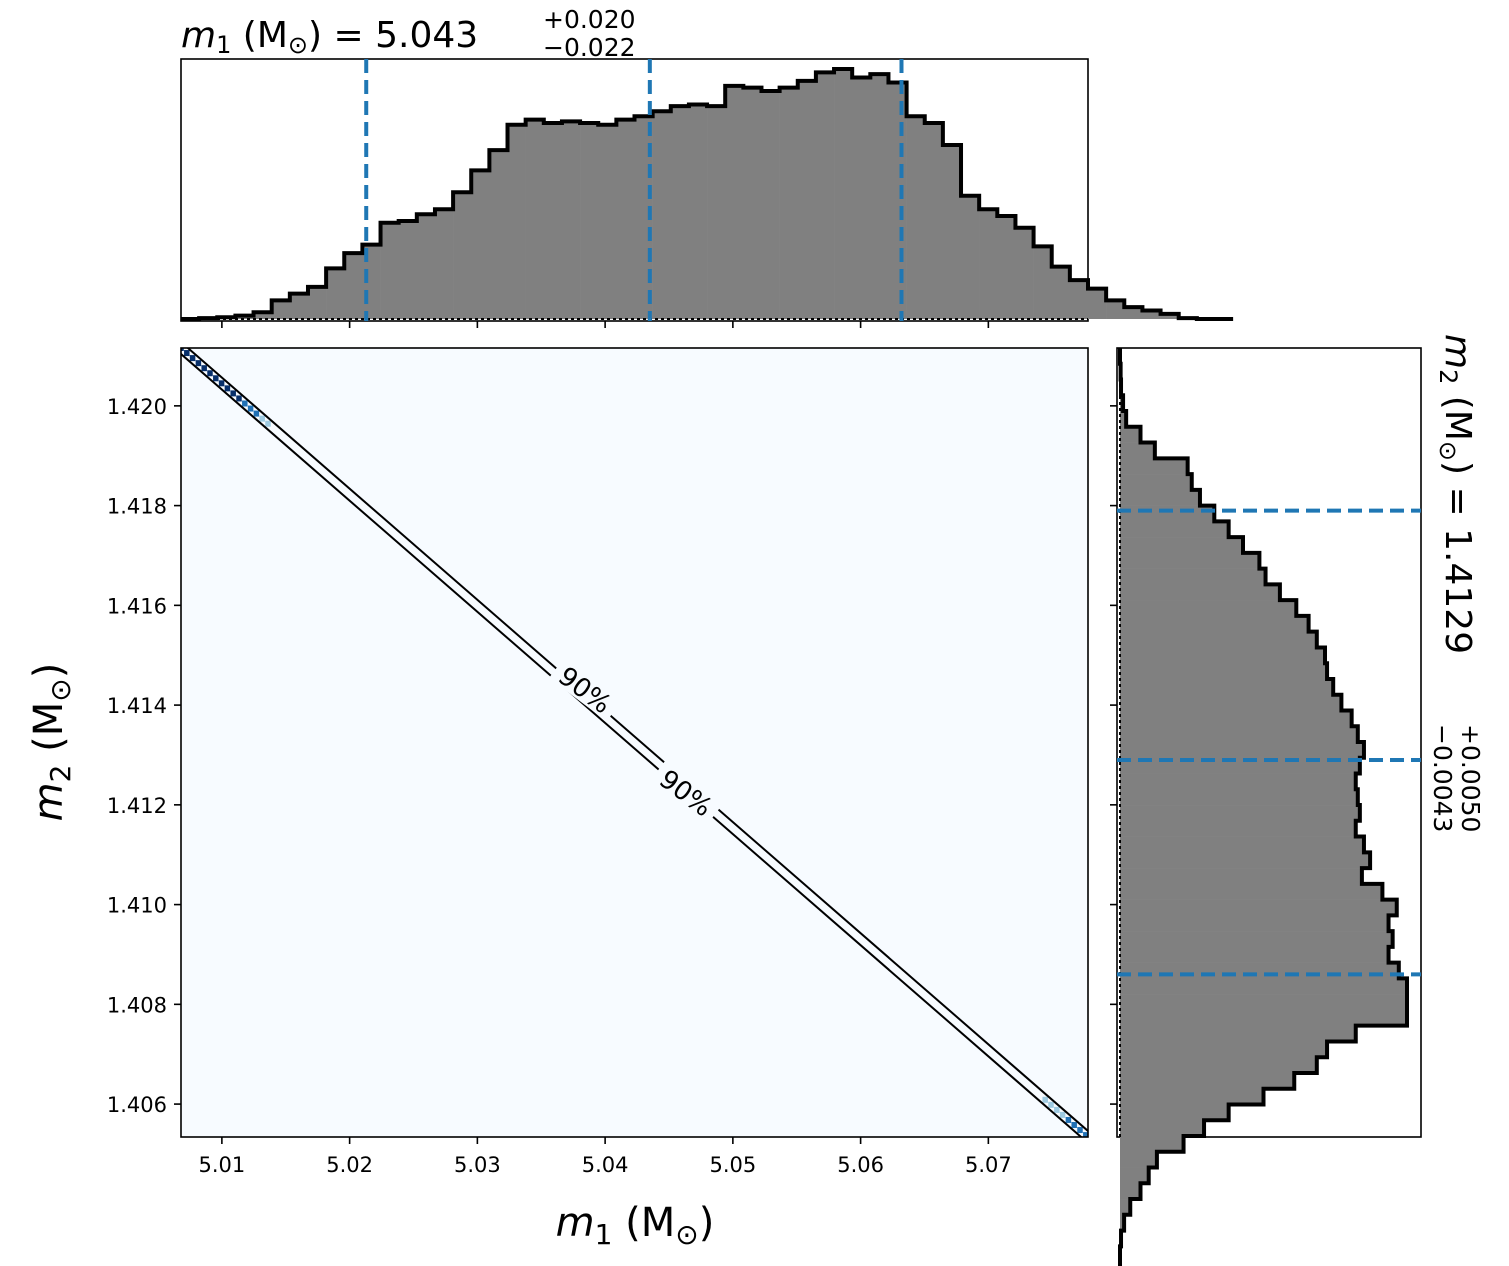  What do you see at coordinates (988, 1165) in the screenshot?
I see `x-tick-label: 5.07` at bounding box center [988, 1165].